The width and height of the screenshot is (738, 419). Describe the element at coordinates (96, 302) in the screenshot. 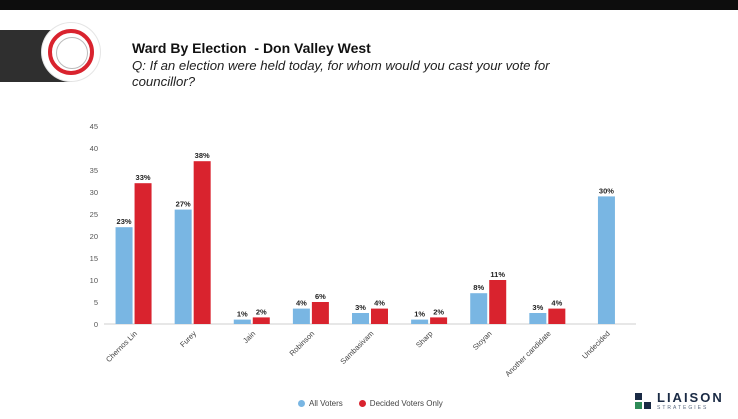

I see `y-tick-label: 5` at that location.